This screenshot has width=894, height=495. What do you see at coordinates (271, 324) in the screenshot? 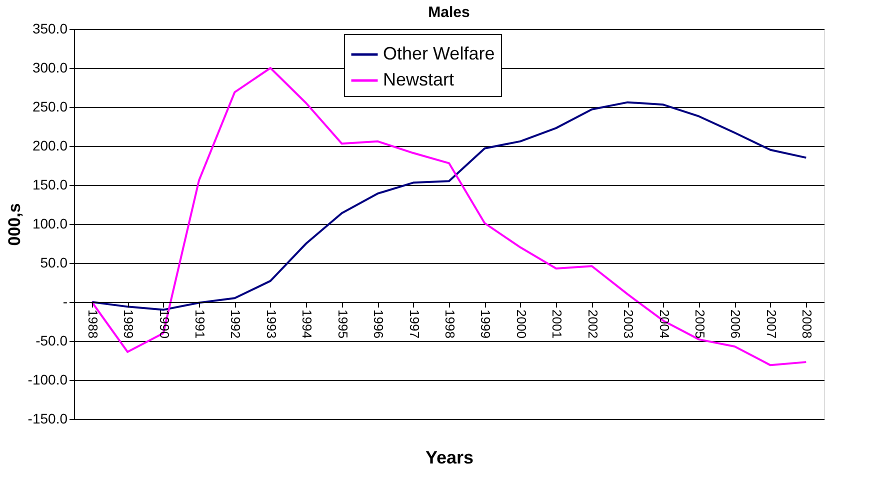
I see `x-tick-label: 1993` at bounding box center [271, 324].